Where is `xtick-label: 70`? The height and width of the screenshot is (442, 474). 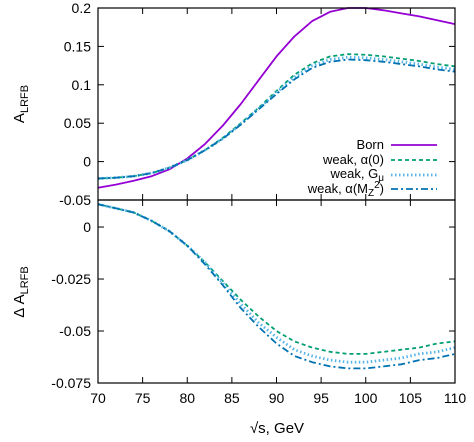 xtick-label: 70 is located at coordinates (98, 398).